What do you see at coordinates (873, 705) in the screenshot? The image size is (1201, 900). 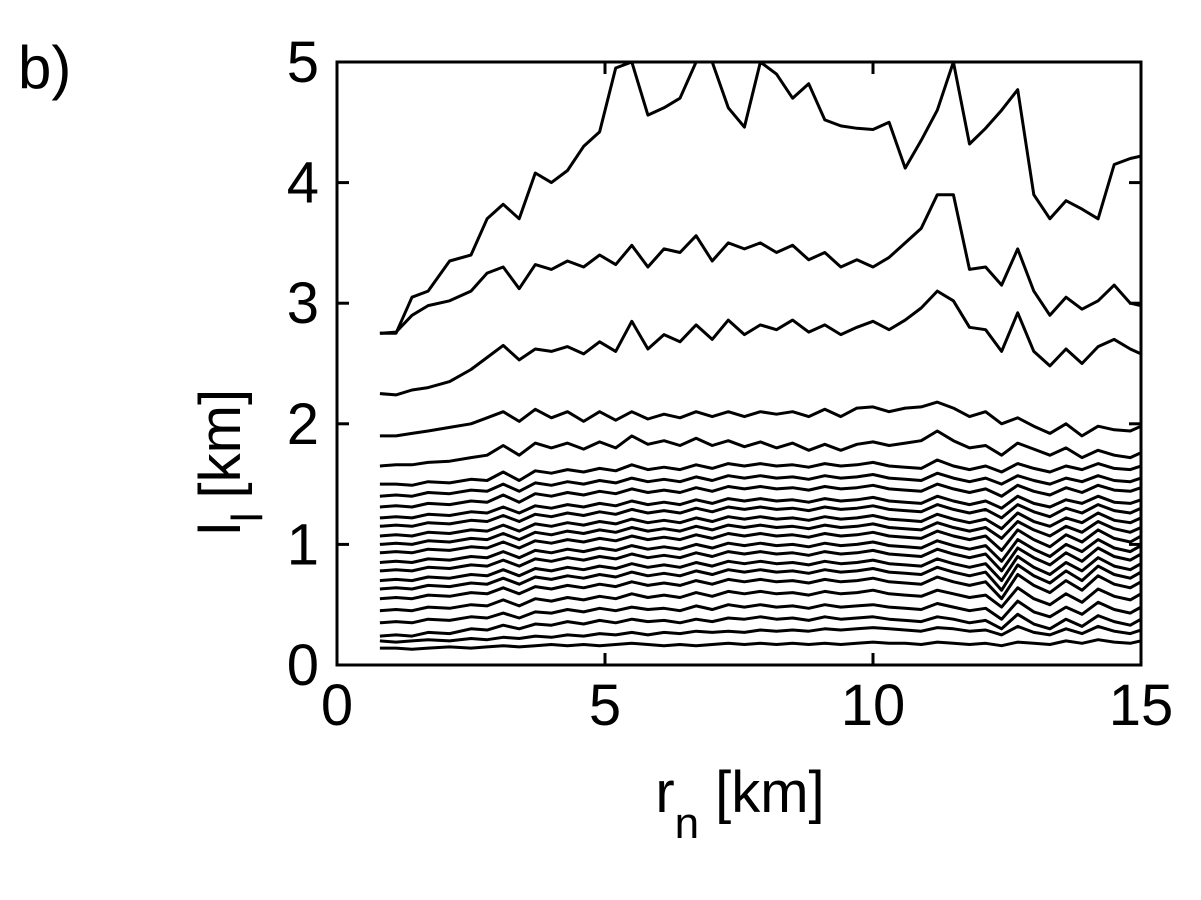 I see `x-tick-label: 10` at bounding box center [873, 705].